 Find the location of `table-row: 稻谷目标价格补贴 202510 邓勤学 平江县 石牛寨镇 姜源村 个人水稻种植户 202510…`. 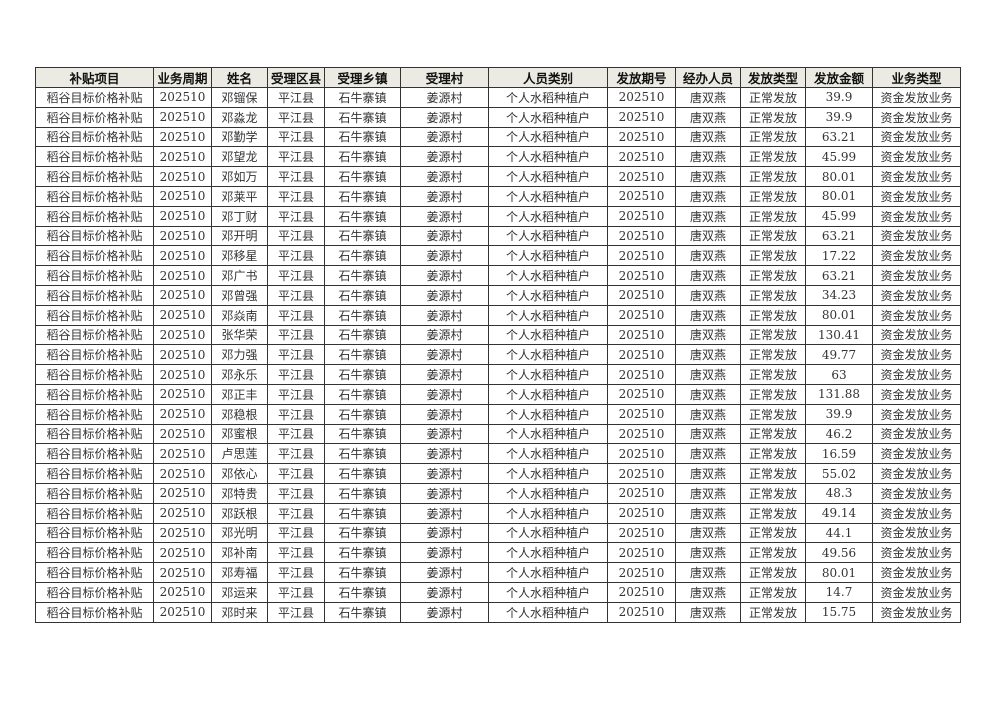

table-row: 稻谷目标价格补贴 202510 邓勤学 平江县 石牛寨镇 姜源村 个人水稻种植户 202510… is located at coordinates (498, 137).